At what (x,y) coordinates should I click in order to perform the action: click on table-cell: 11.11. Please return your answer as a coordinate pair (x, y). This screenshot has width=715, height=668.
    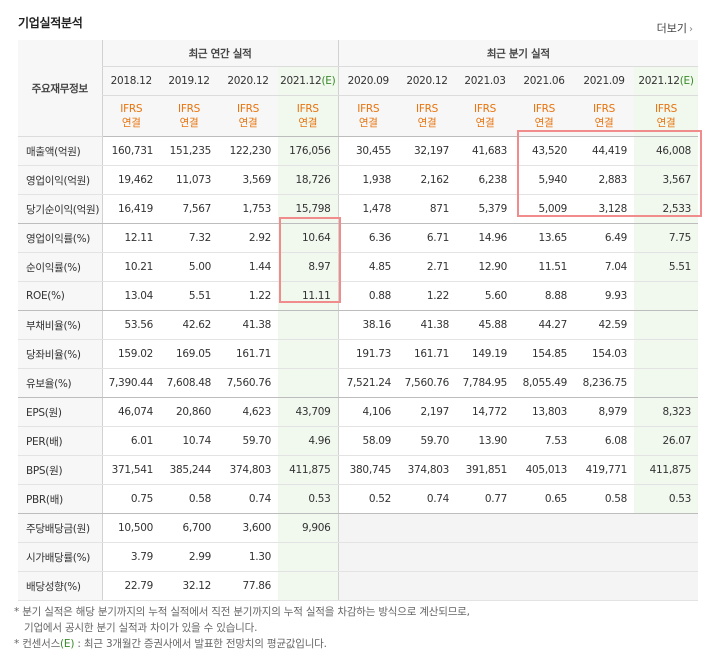
    Looking at the image, I should click on (308, 296).